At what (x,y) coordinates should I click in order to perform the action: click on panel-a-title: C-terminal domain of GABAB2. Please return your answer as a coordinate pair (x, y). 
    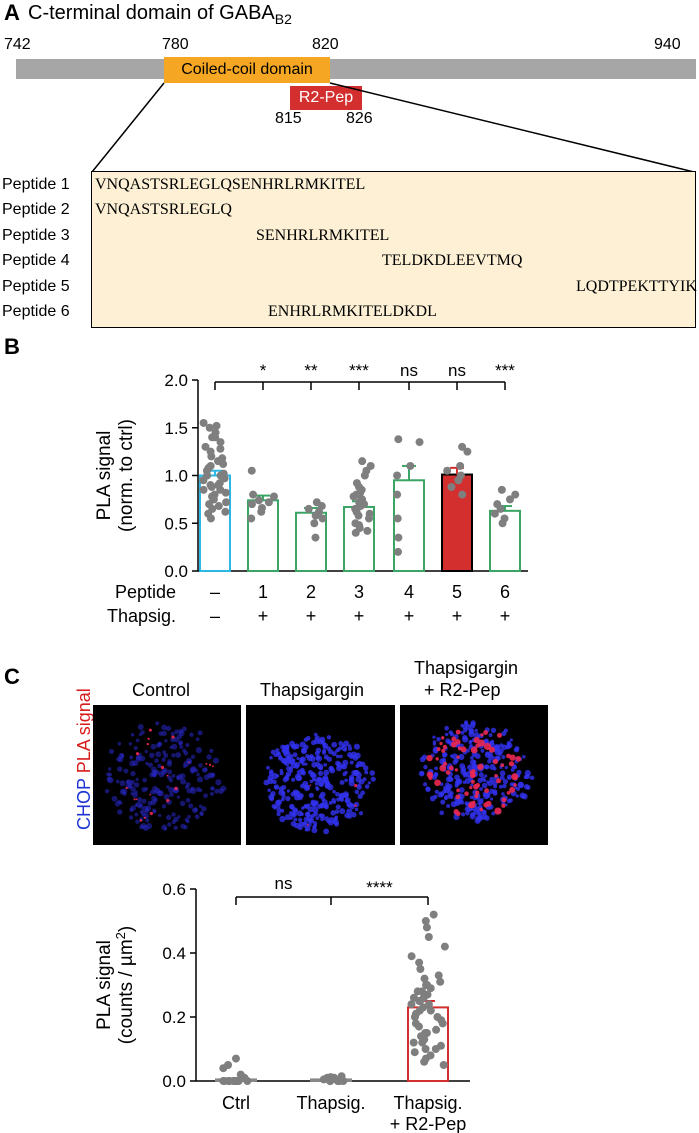
    Looking at the image, I should click on (160, 14).